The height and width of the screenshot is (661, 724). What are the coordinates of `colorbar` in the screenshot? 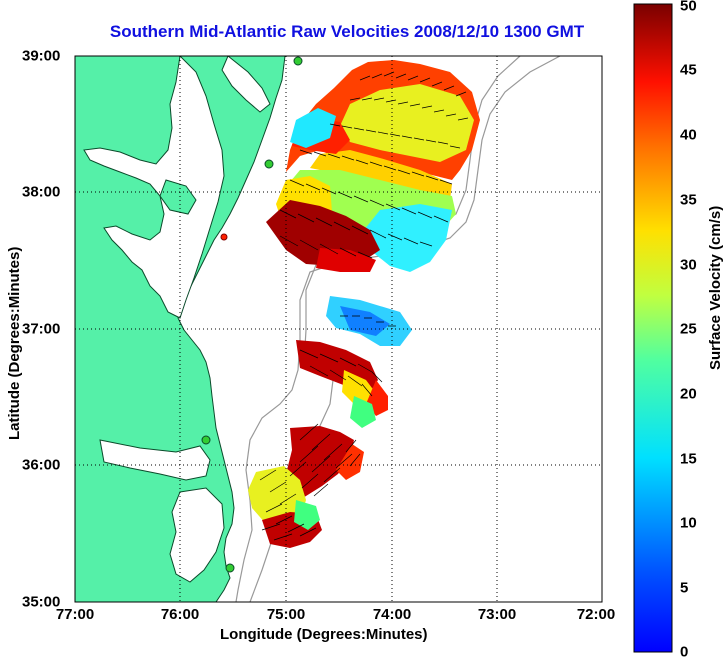 It's located at (653, 328).